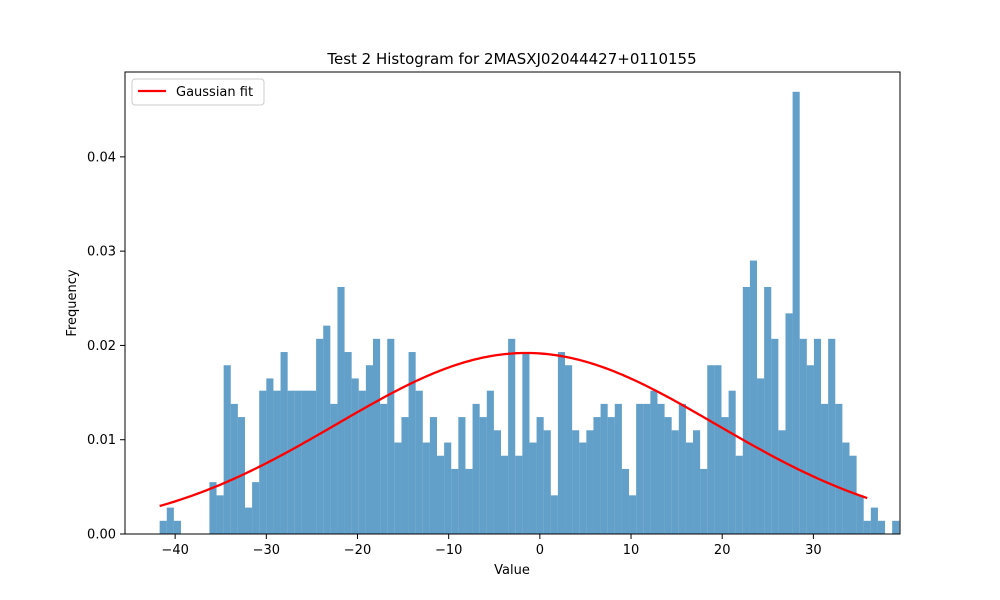  I want to click on y-axis-ticks: 0.00 0.01 0.02 0.03 0.04, so click(106, 346).